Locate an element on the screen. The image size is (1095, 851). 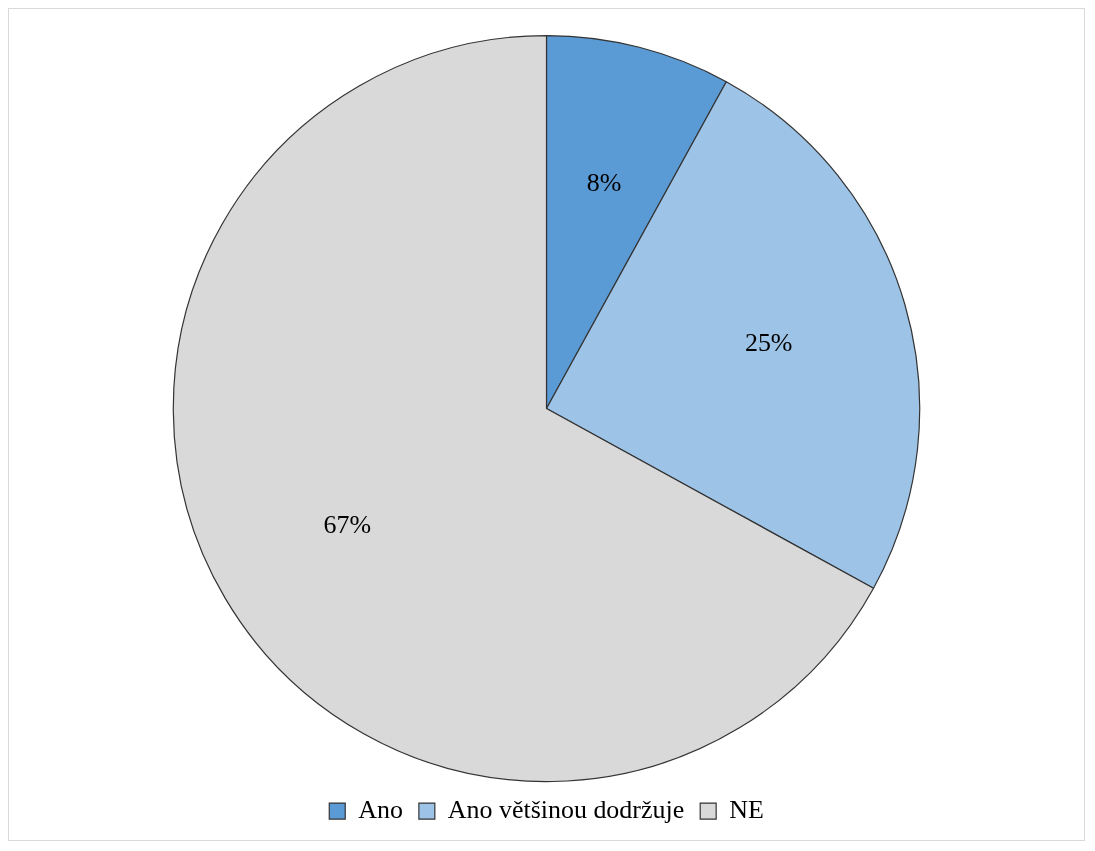
data-label: 67% is located at coordinates (347, 525).